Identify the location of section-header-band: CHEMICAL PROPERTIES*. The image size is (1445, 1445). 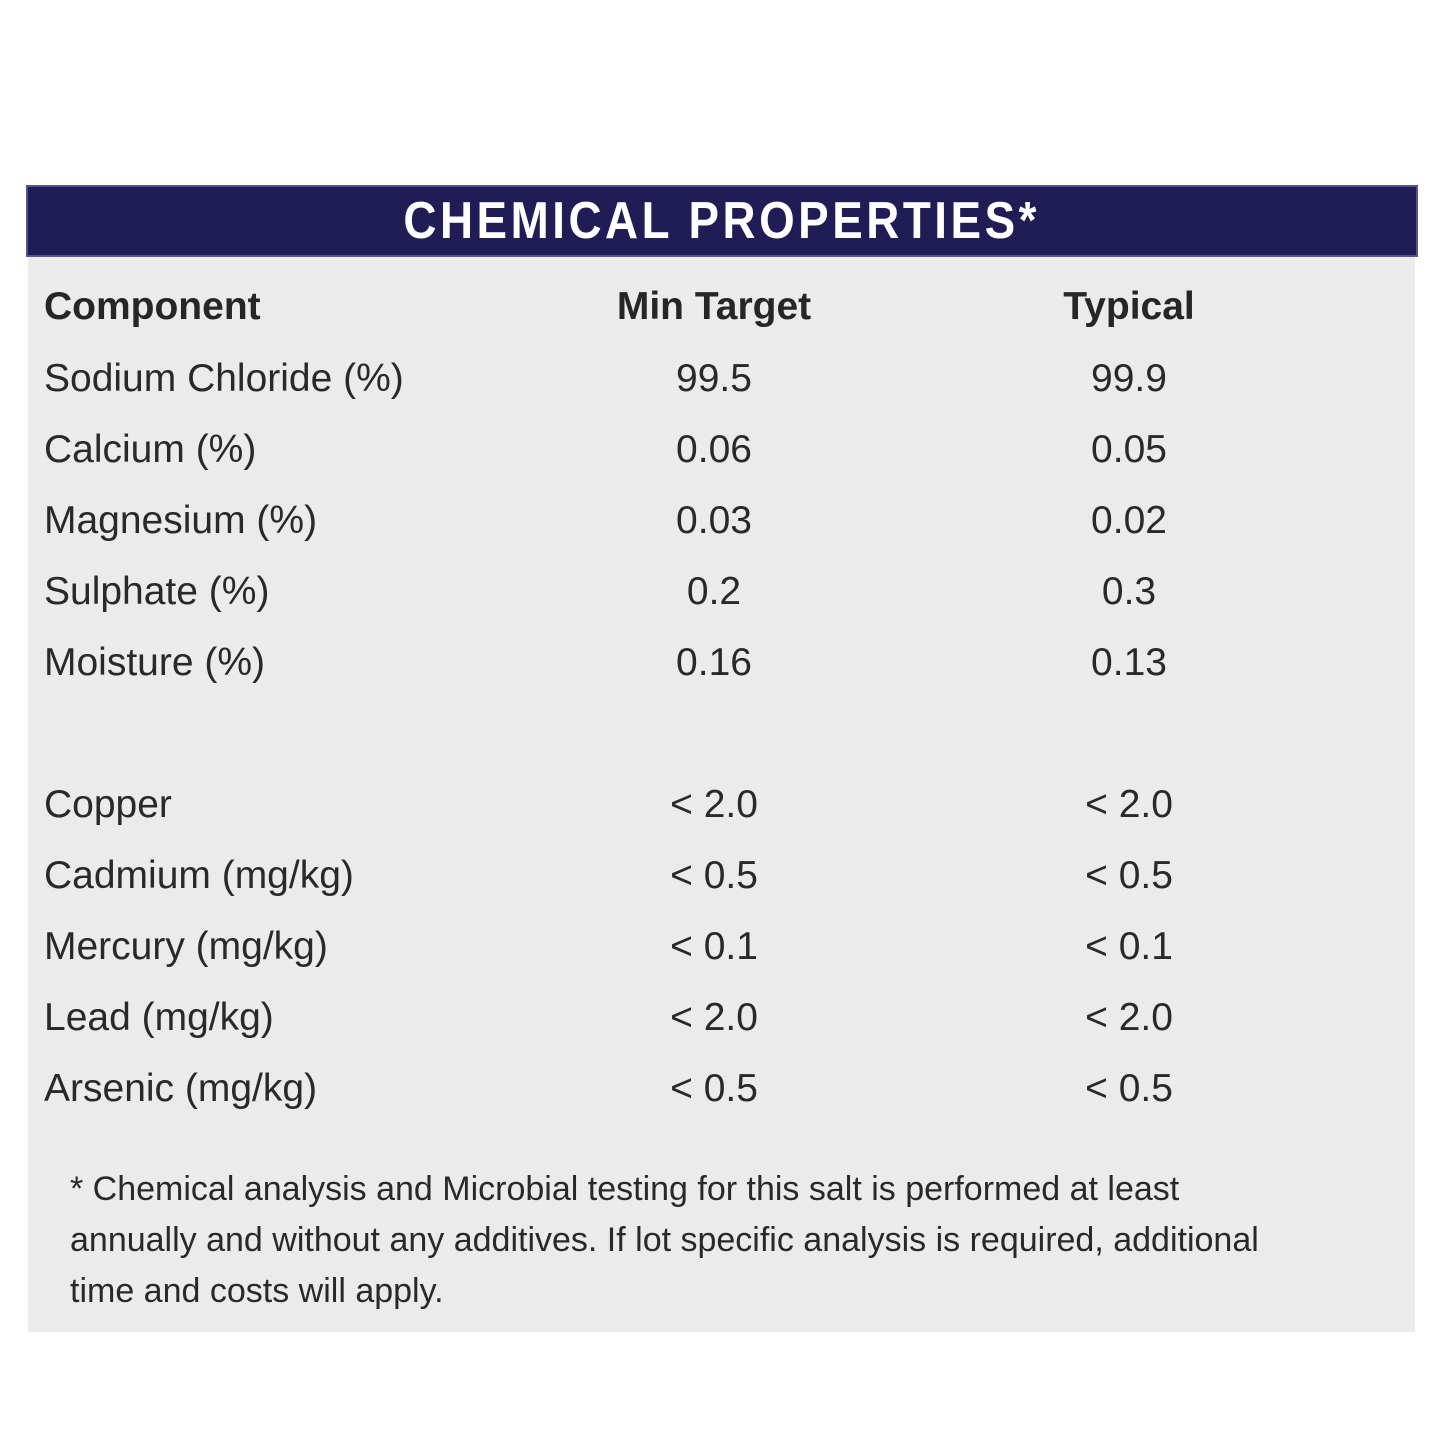
(722, 221).